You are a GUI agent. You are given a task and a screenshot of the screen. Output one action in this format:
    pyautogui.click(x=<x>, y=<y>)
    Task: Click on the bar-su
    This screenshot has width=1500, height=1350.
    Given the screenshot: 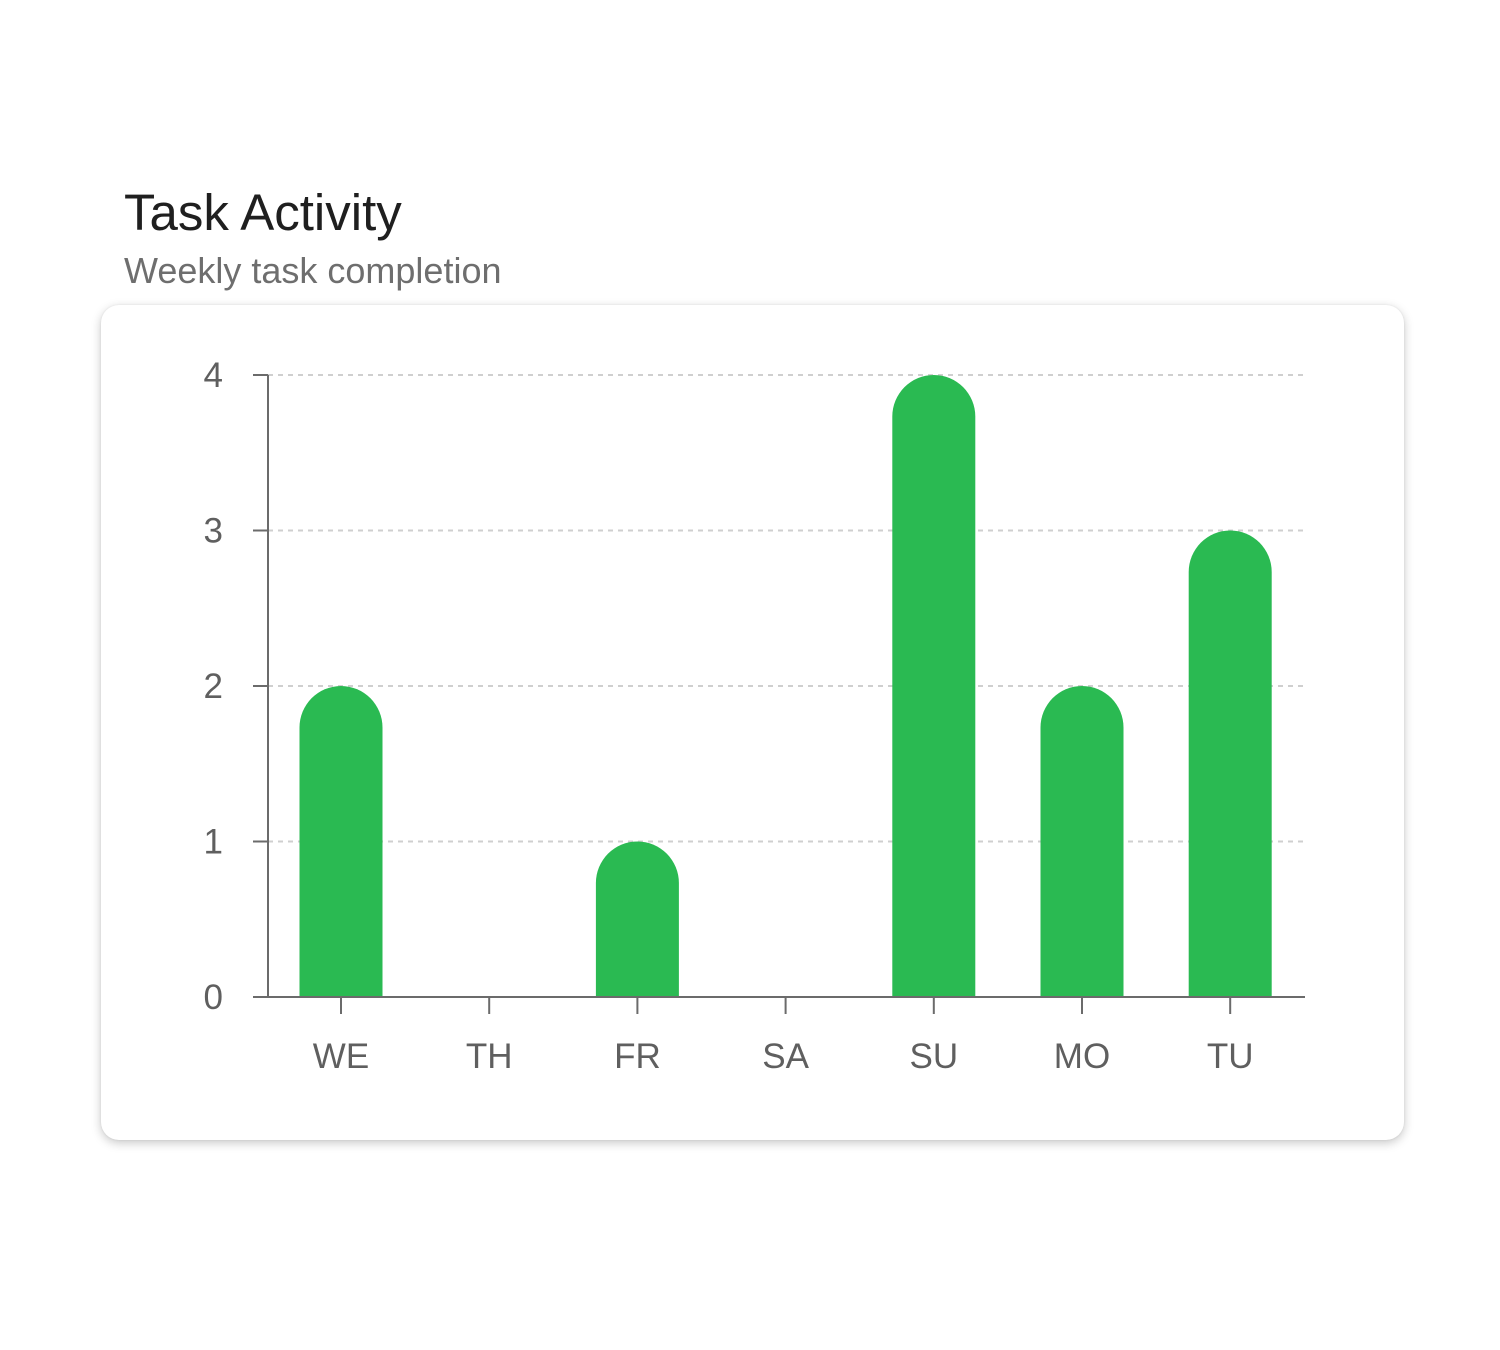 What is the action you would take?
    pyautogui.click(x=934, y=686)
    